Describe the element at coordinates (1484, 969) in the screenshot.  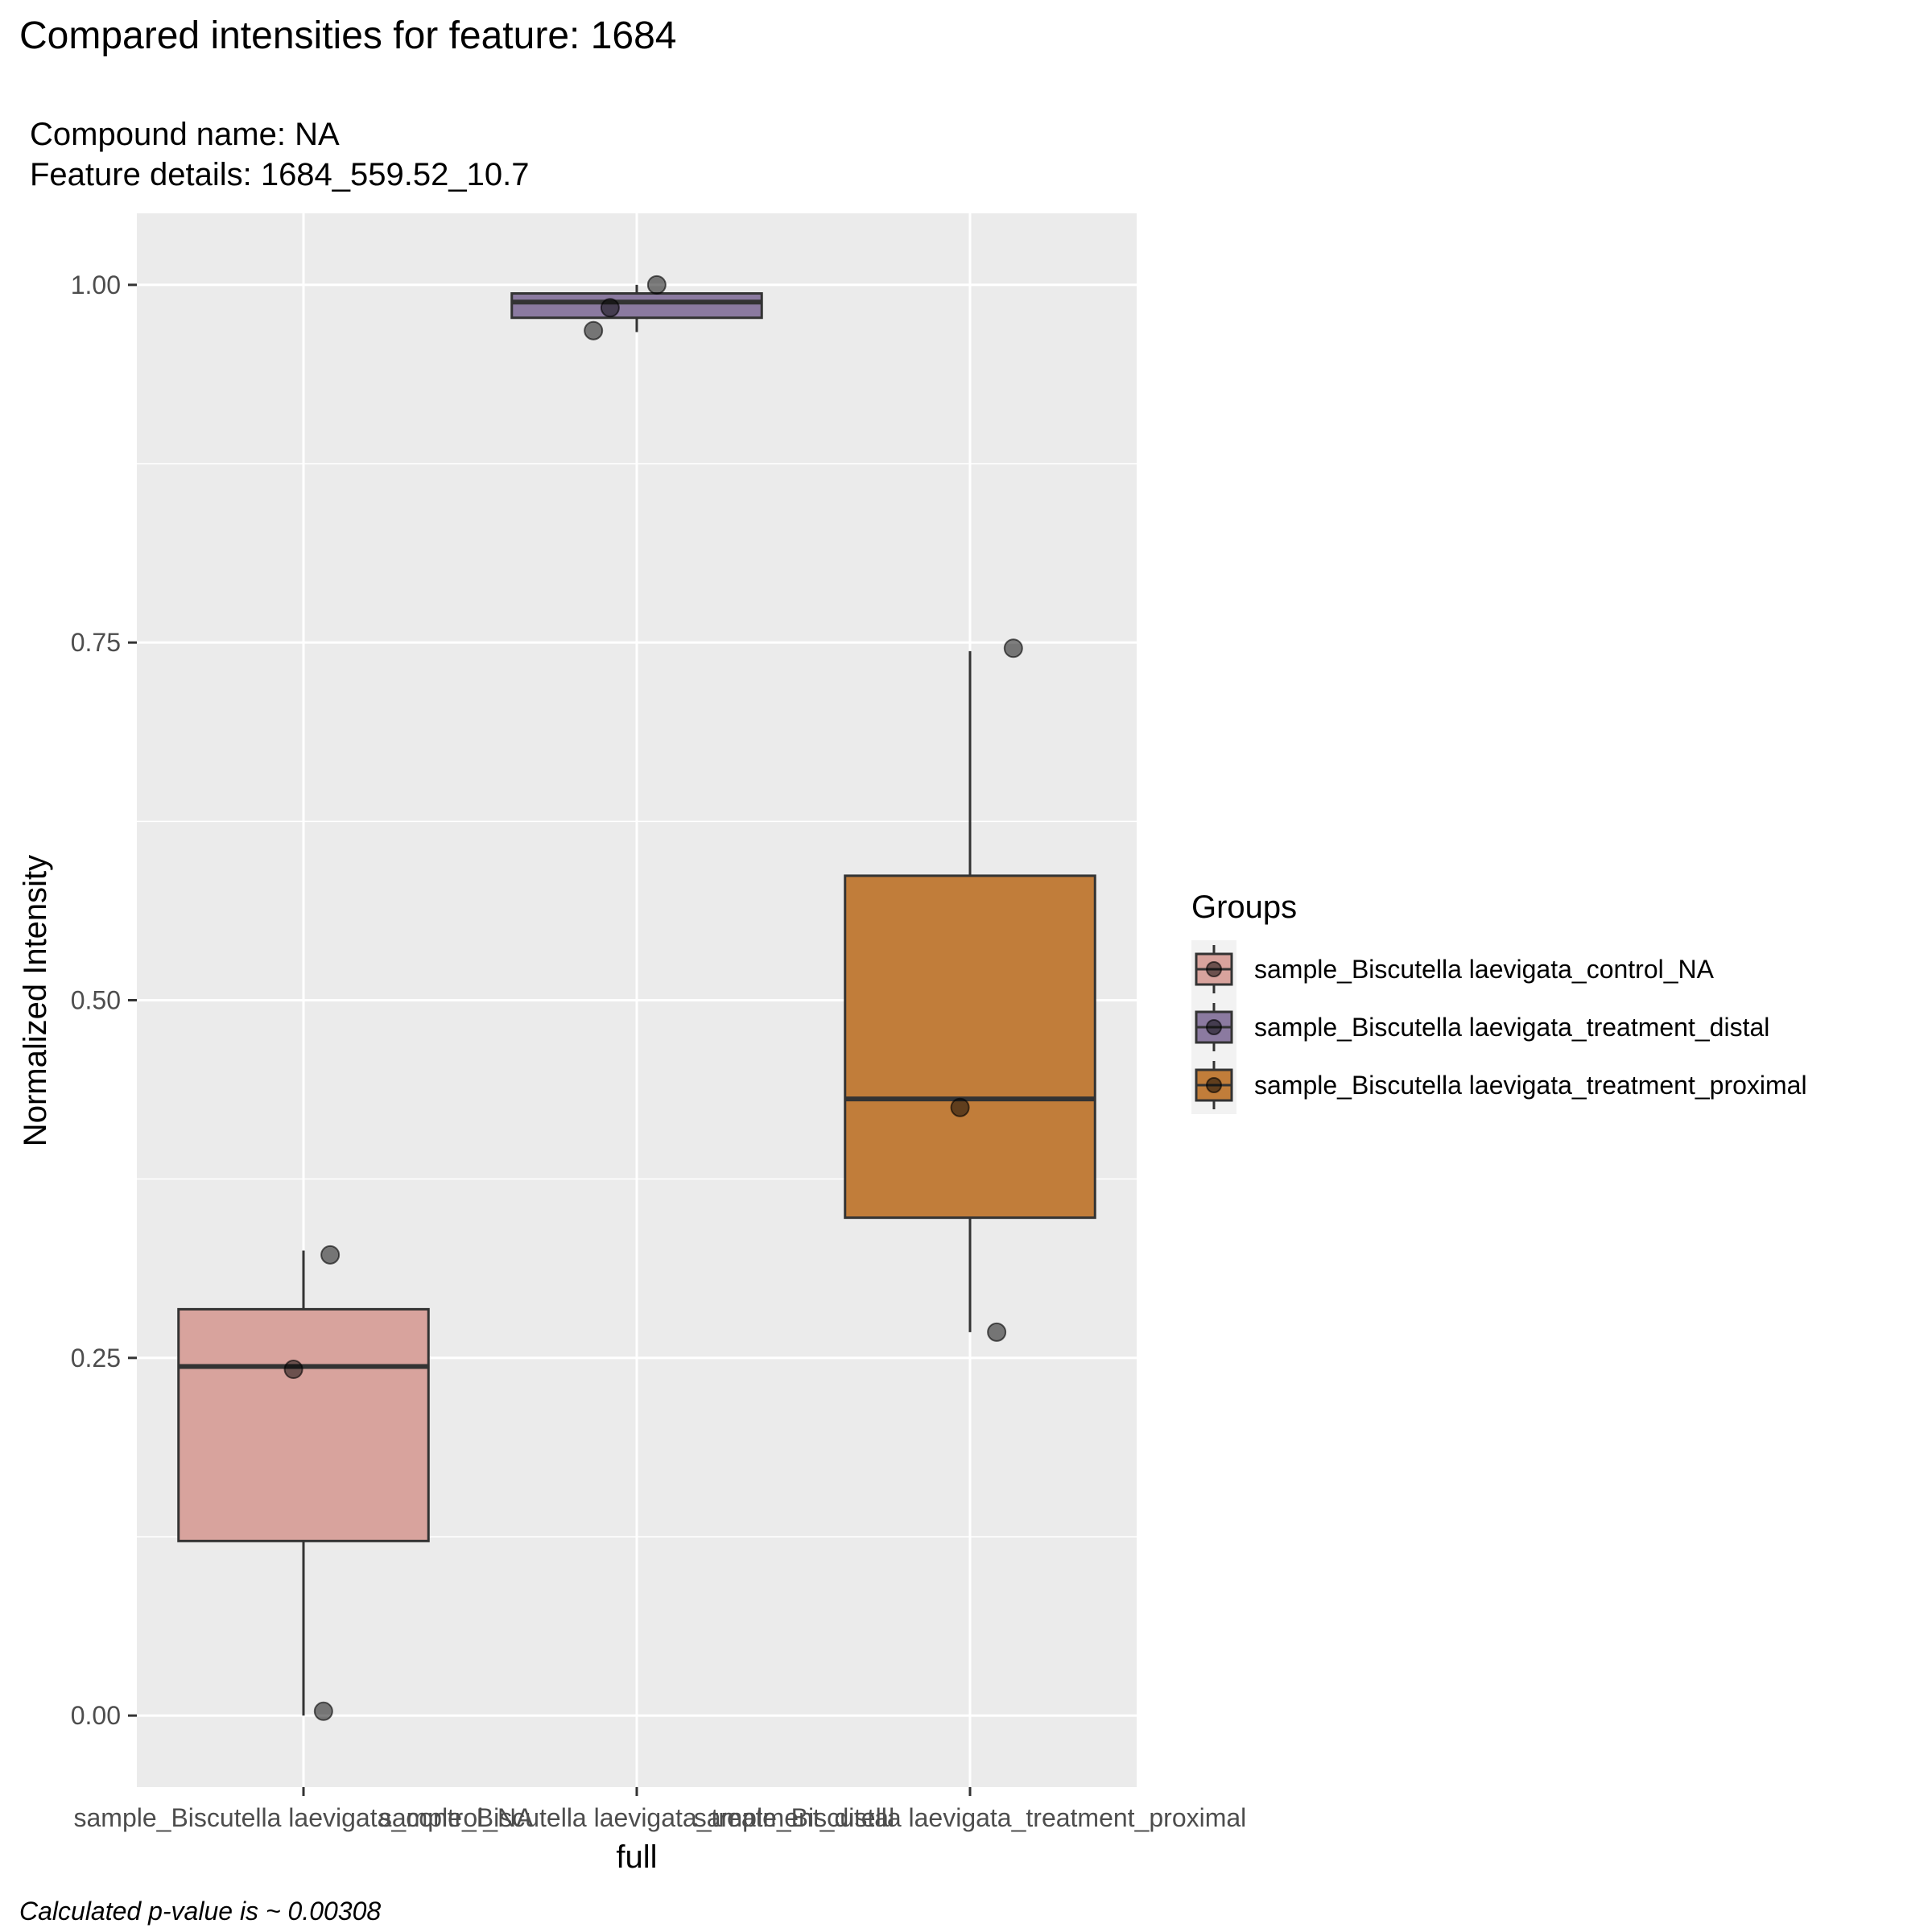
I see `legend-label: sample_Biscutella laevigata_control_NA` at that location.